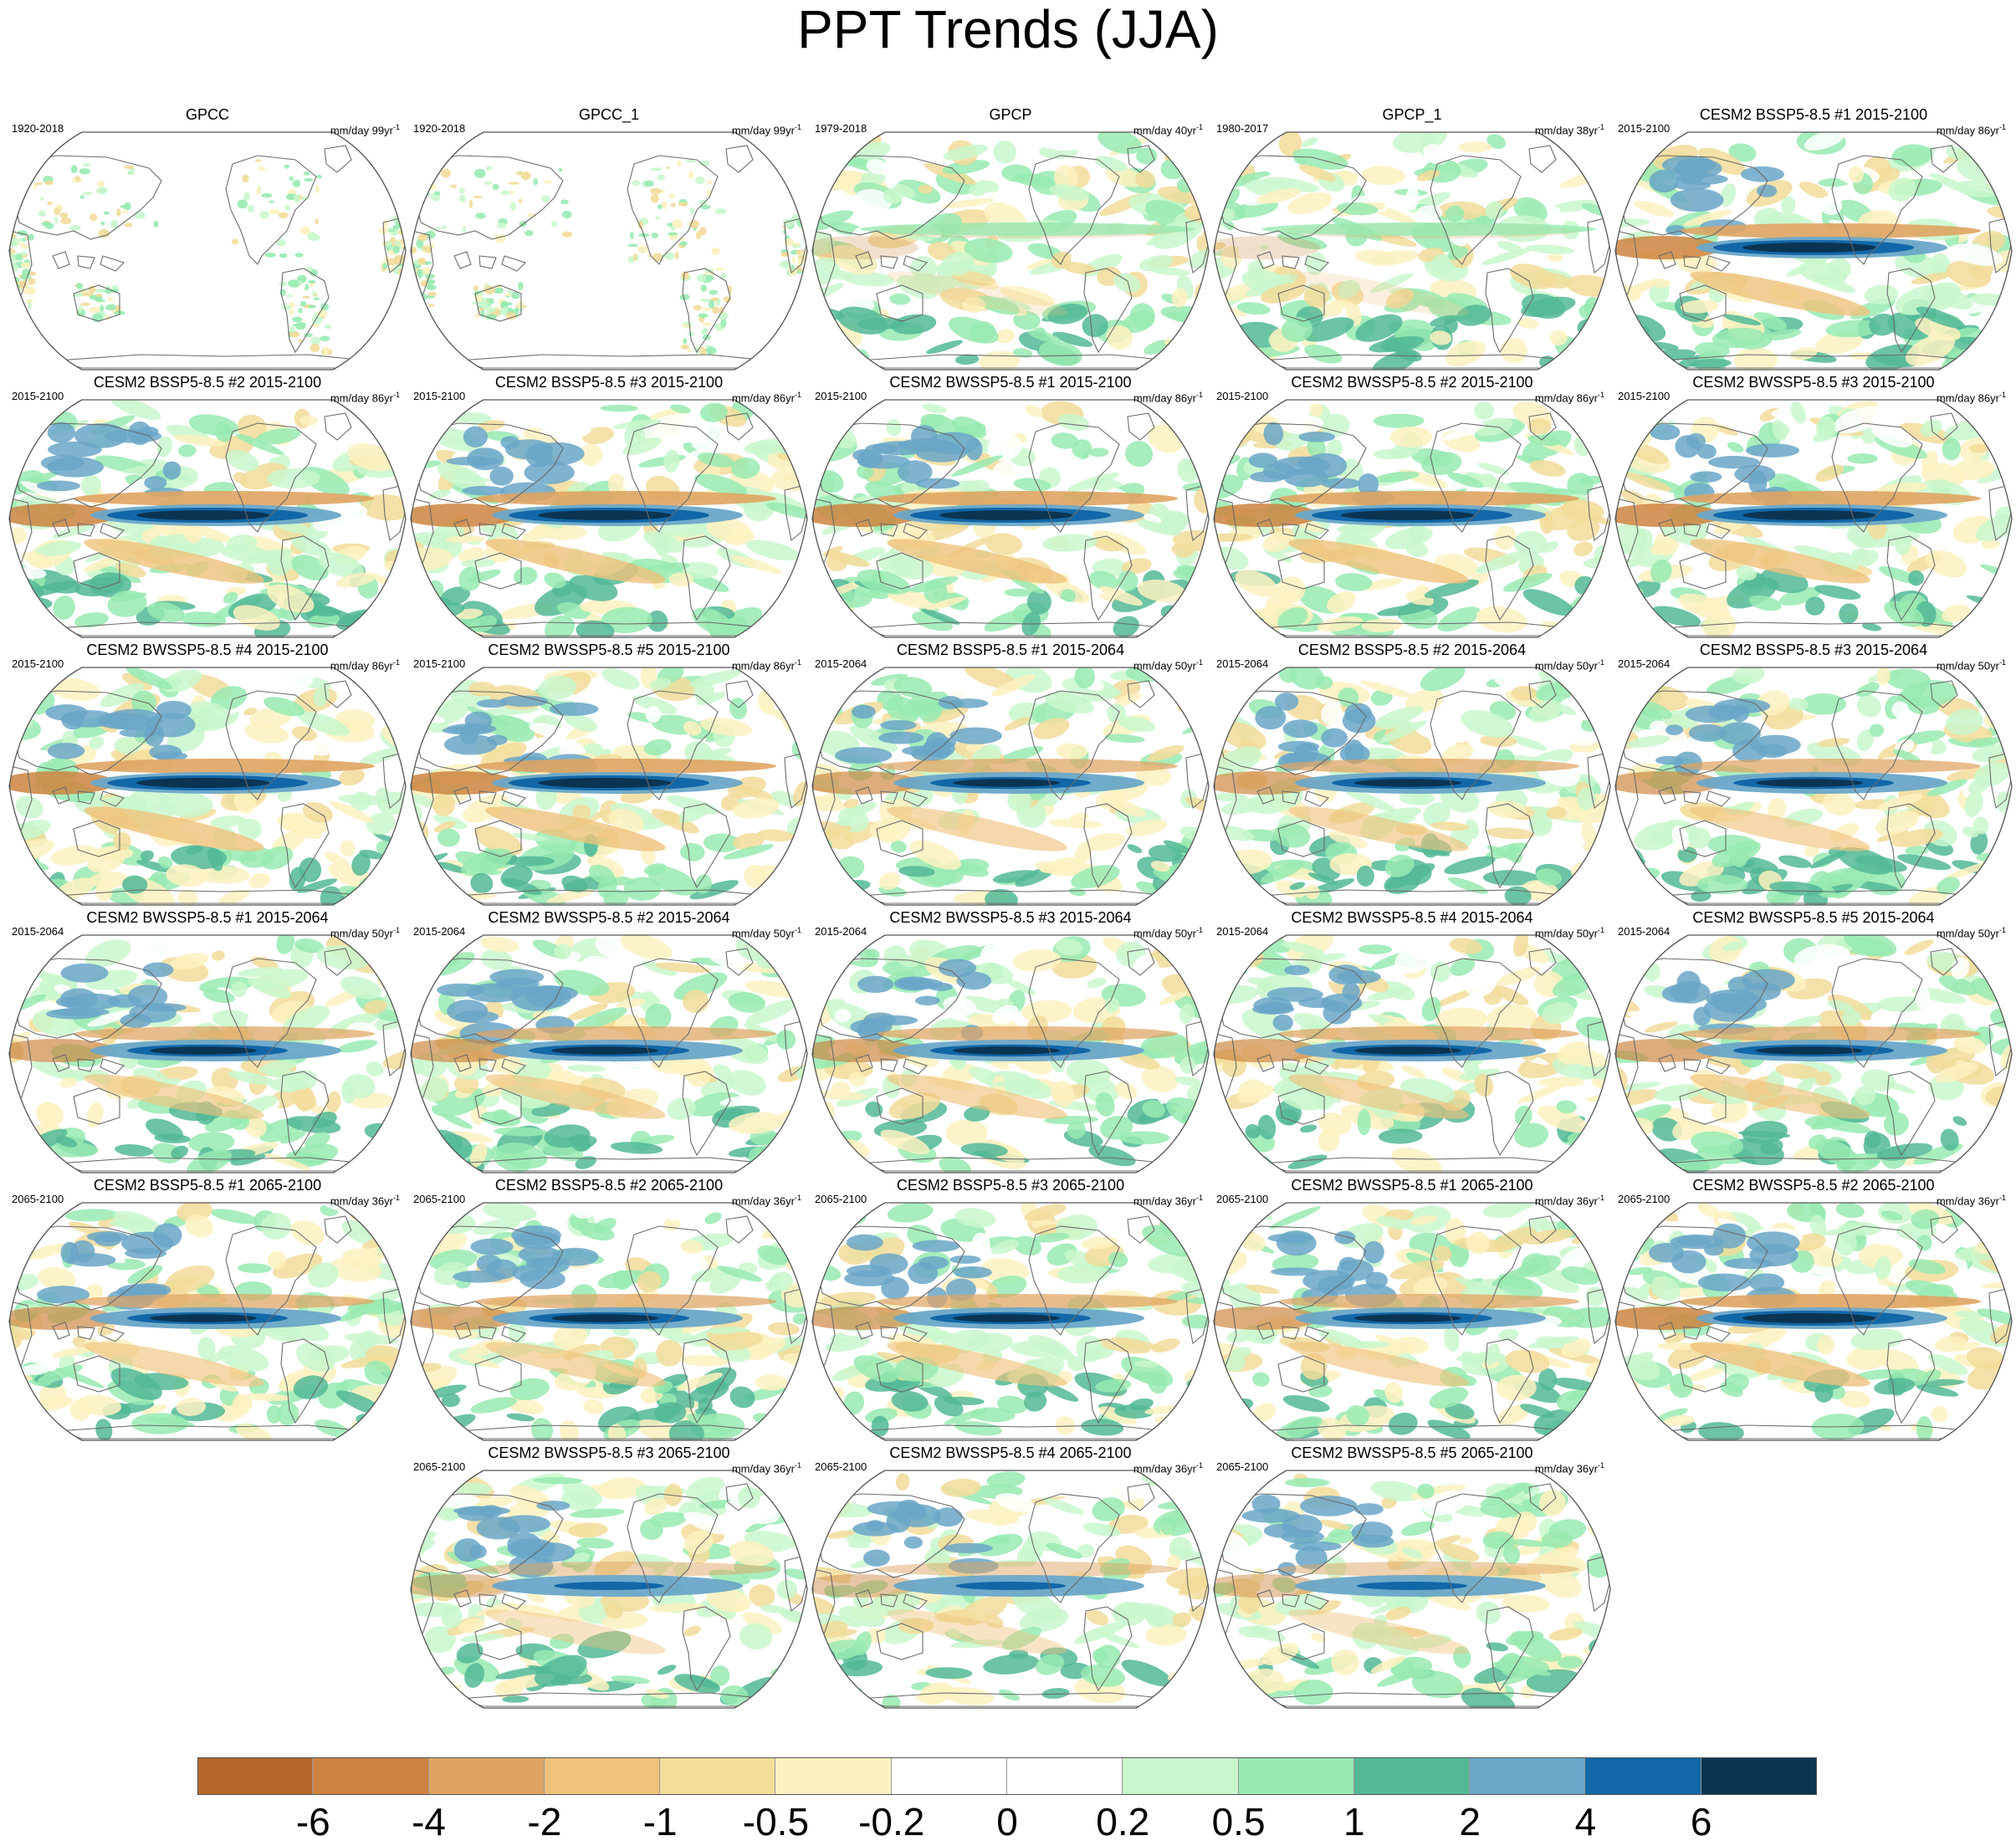 This screenshot has width=2016, height=1846. What do you see at coordinates (1168, 128) in the screenshot?
I see `panel-units: mm/day 40yr-1` at bounding box center [1168, 128].